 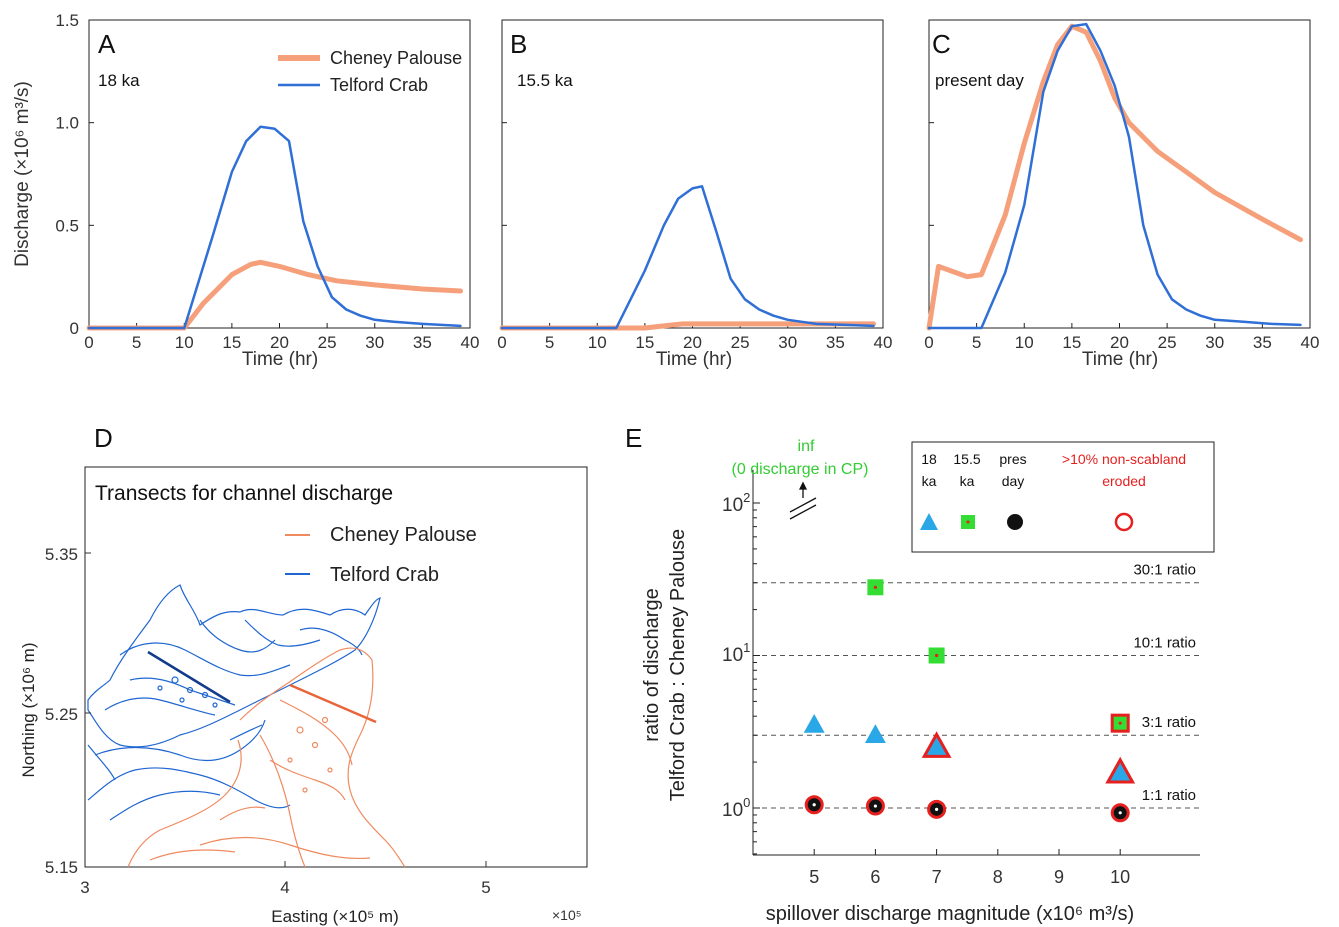 I want to click on panel-a-y-ticks: 0 0.5 1.0 1.5, so click(x=74, y=174).